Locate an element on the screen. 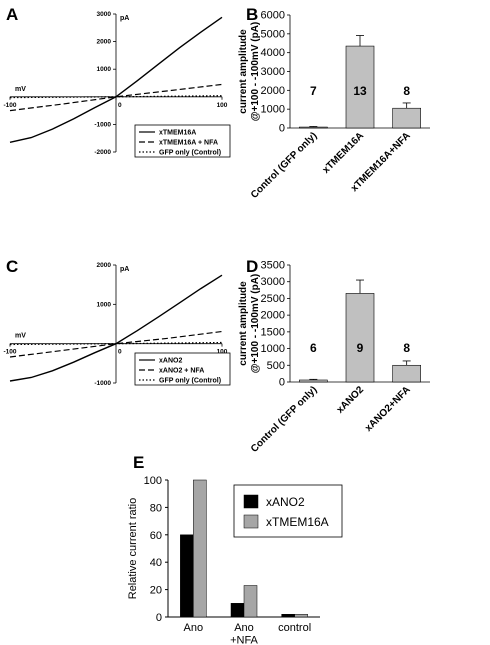  legend-box is located at coordinates (288, 511).